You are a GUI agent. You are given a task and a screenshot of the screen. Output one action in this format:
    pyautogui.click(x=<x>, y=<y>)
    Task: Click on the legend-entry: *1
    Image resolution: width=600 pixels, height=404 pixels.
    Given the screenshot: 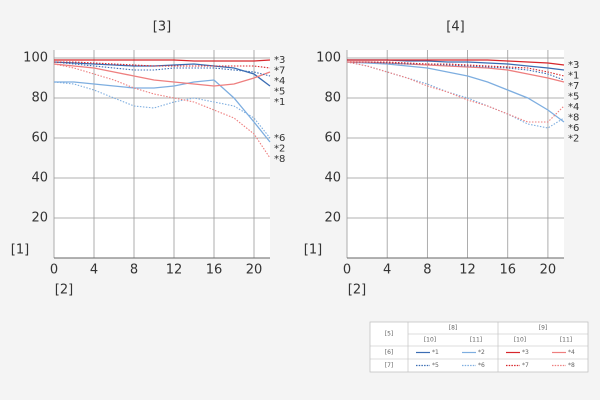 What is the action you would take?
    pyautogui.click(x=435, y=352)
    